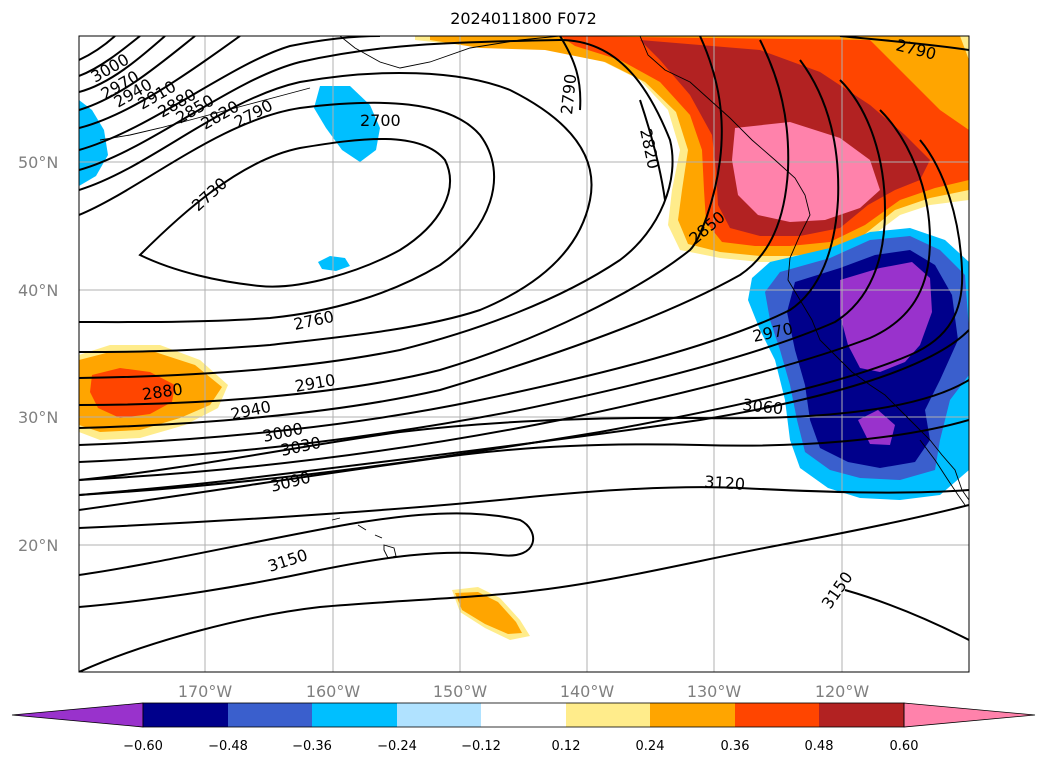  Describe the element at coordinates (460, 691) in the screenshot. I see `lon-label-150w: 150°W` at that location.